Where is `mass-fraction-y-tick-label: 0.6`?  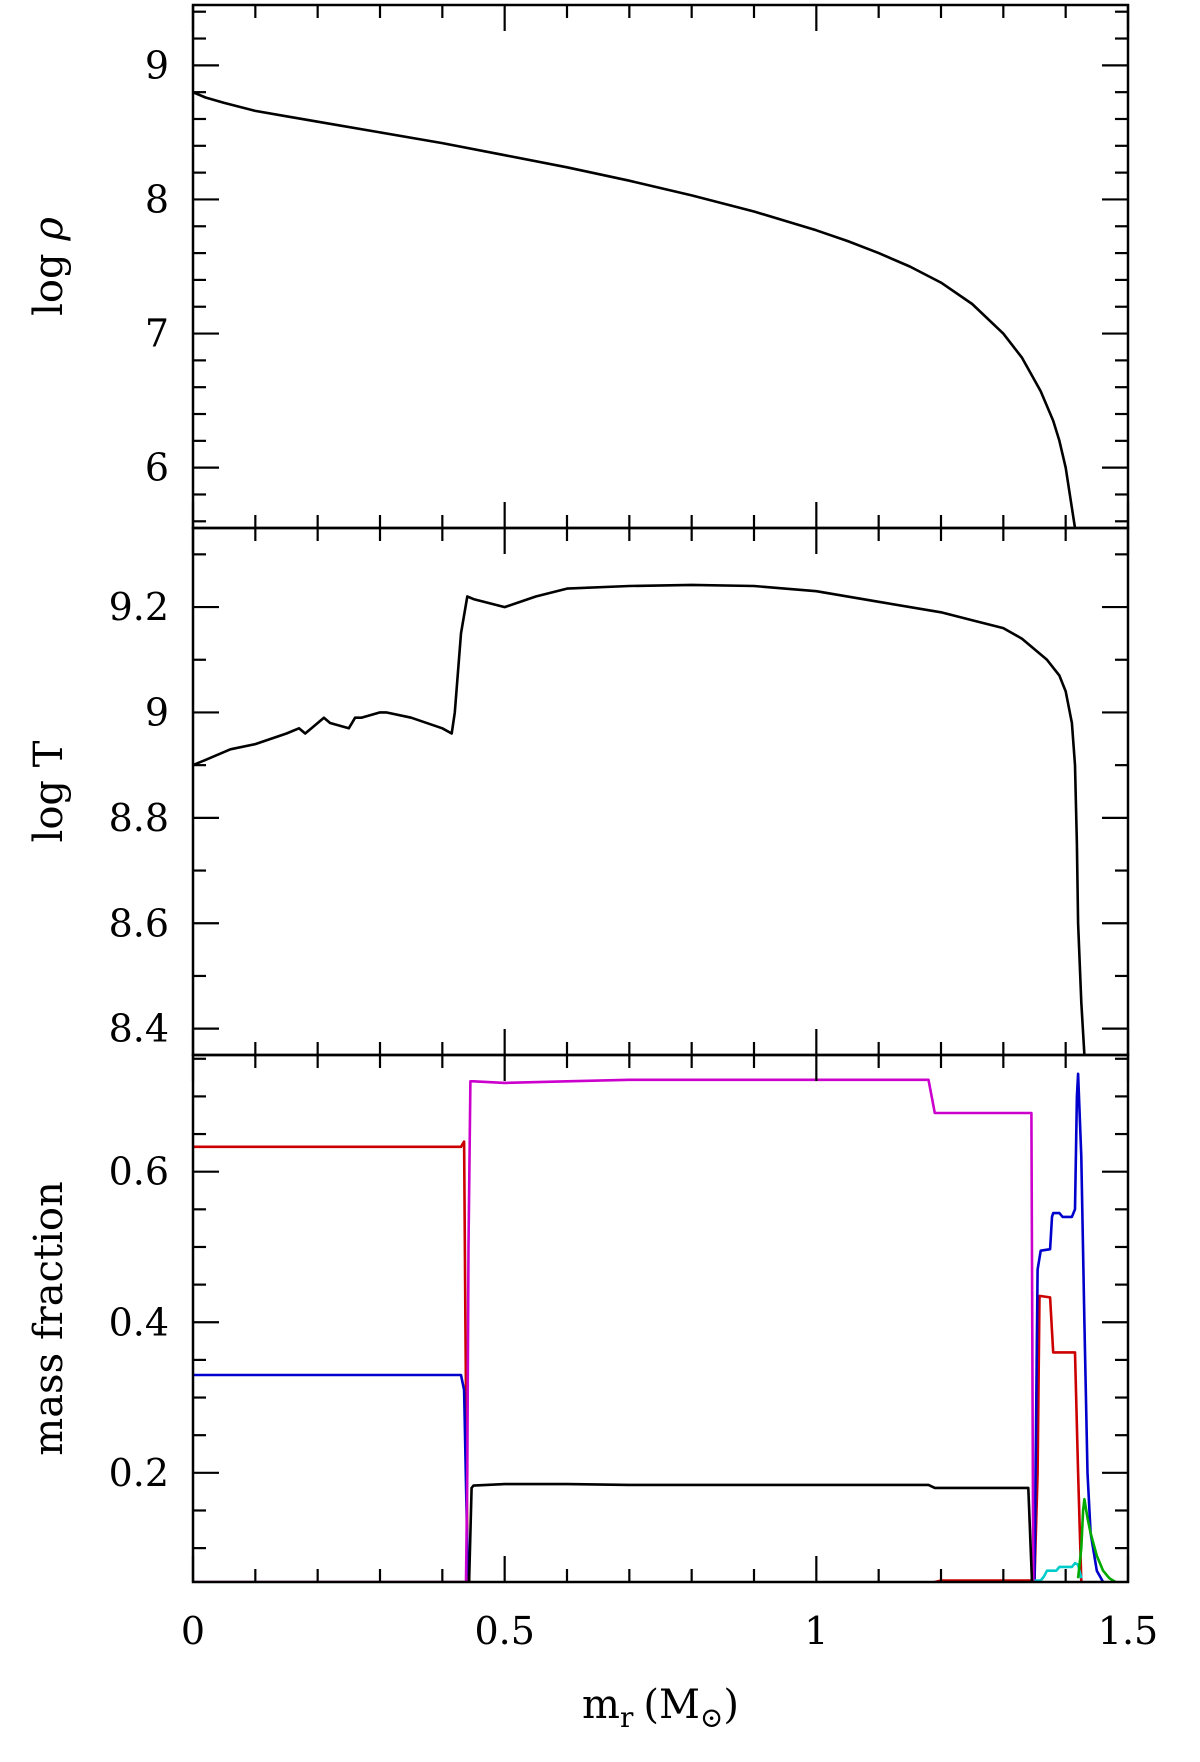 mass-fraction-y-tick-label: 0.6 is located at coordinates (139, 1172).